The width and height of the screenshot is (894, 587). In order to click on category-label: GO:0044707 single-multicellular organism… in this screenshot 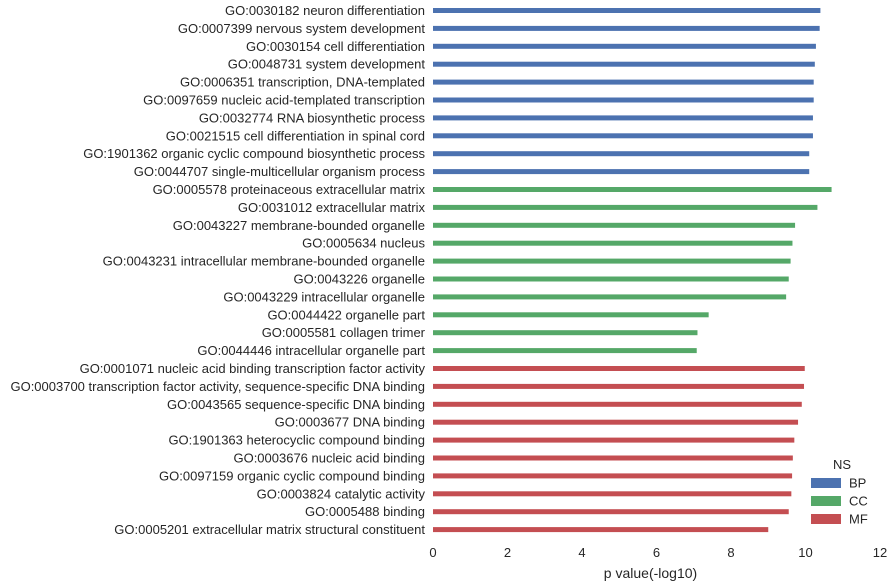, I will do `click(280, 171)`.